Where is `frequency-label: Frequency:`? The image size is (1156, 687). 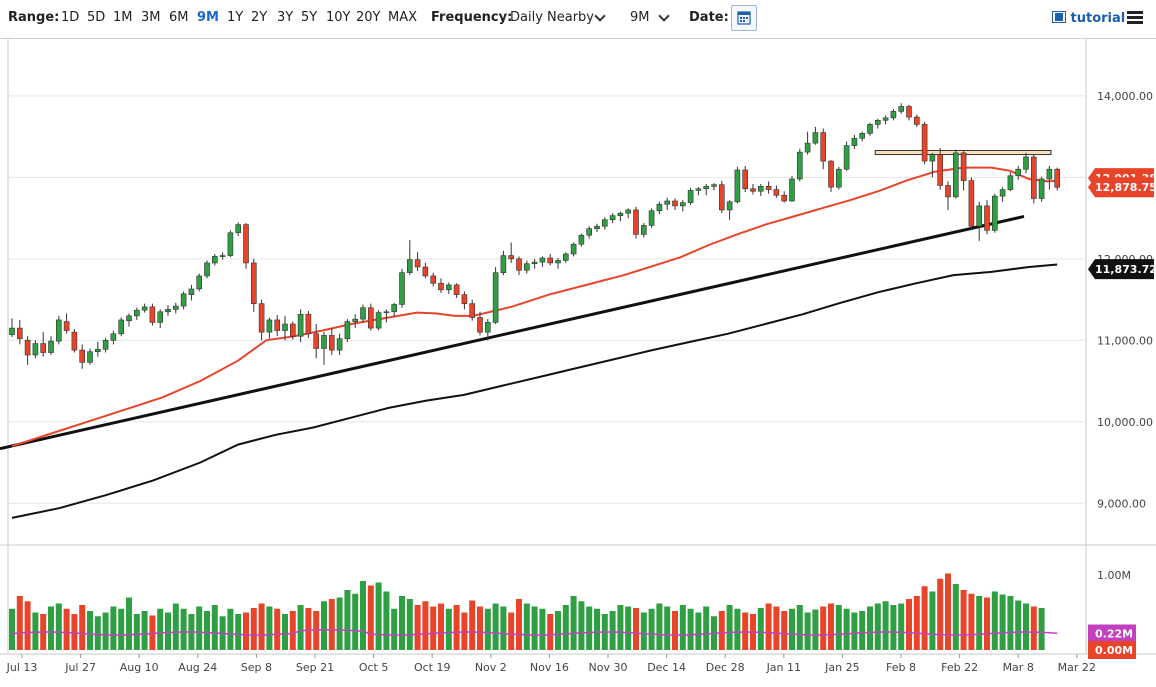 frequency-label: Frequency: is located at coordinates (472, 17).